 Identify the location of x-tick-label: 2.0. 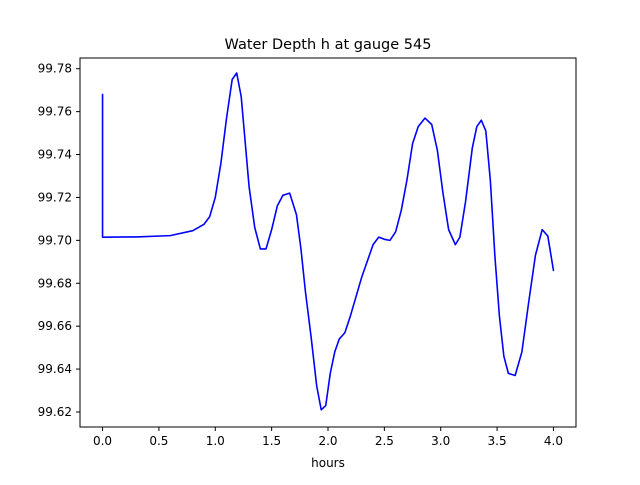
(327, 441).